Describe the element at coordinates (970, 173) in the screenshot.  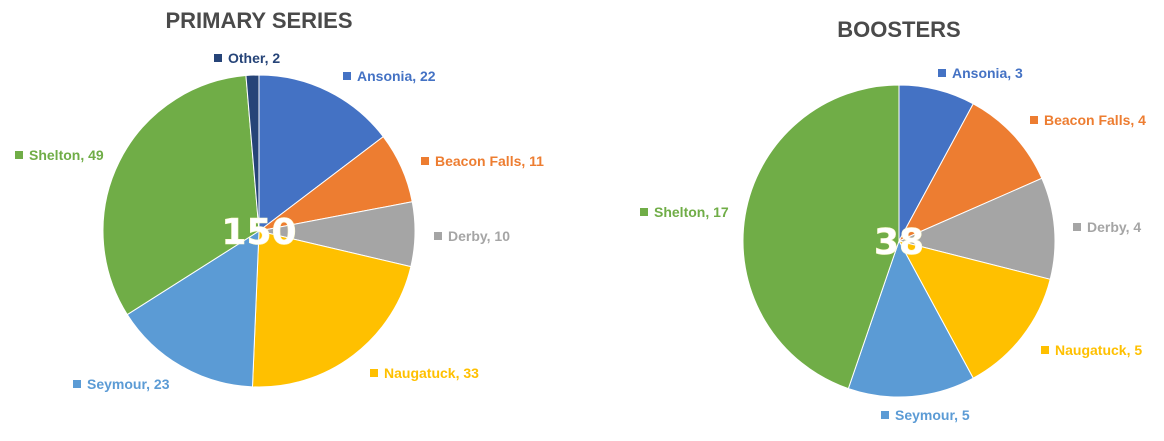
I see `pie-slice-beacon-falls` at that location.